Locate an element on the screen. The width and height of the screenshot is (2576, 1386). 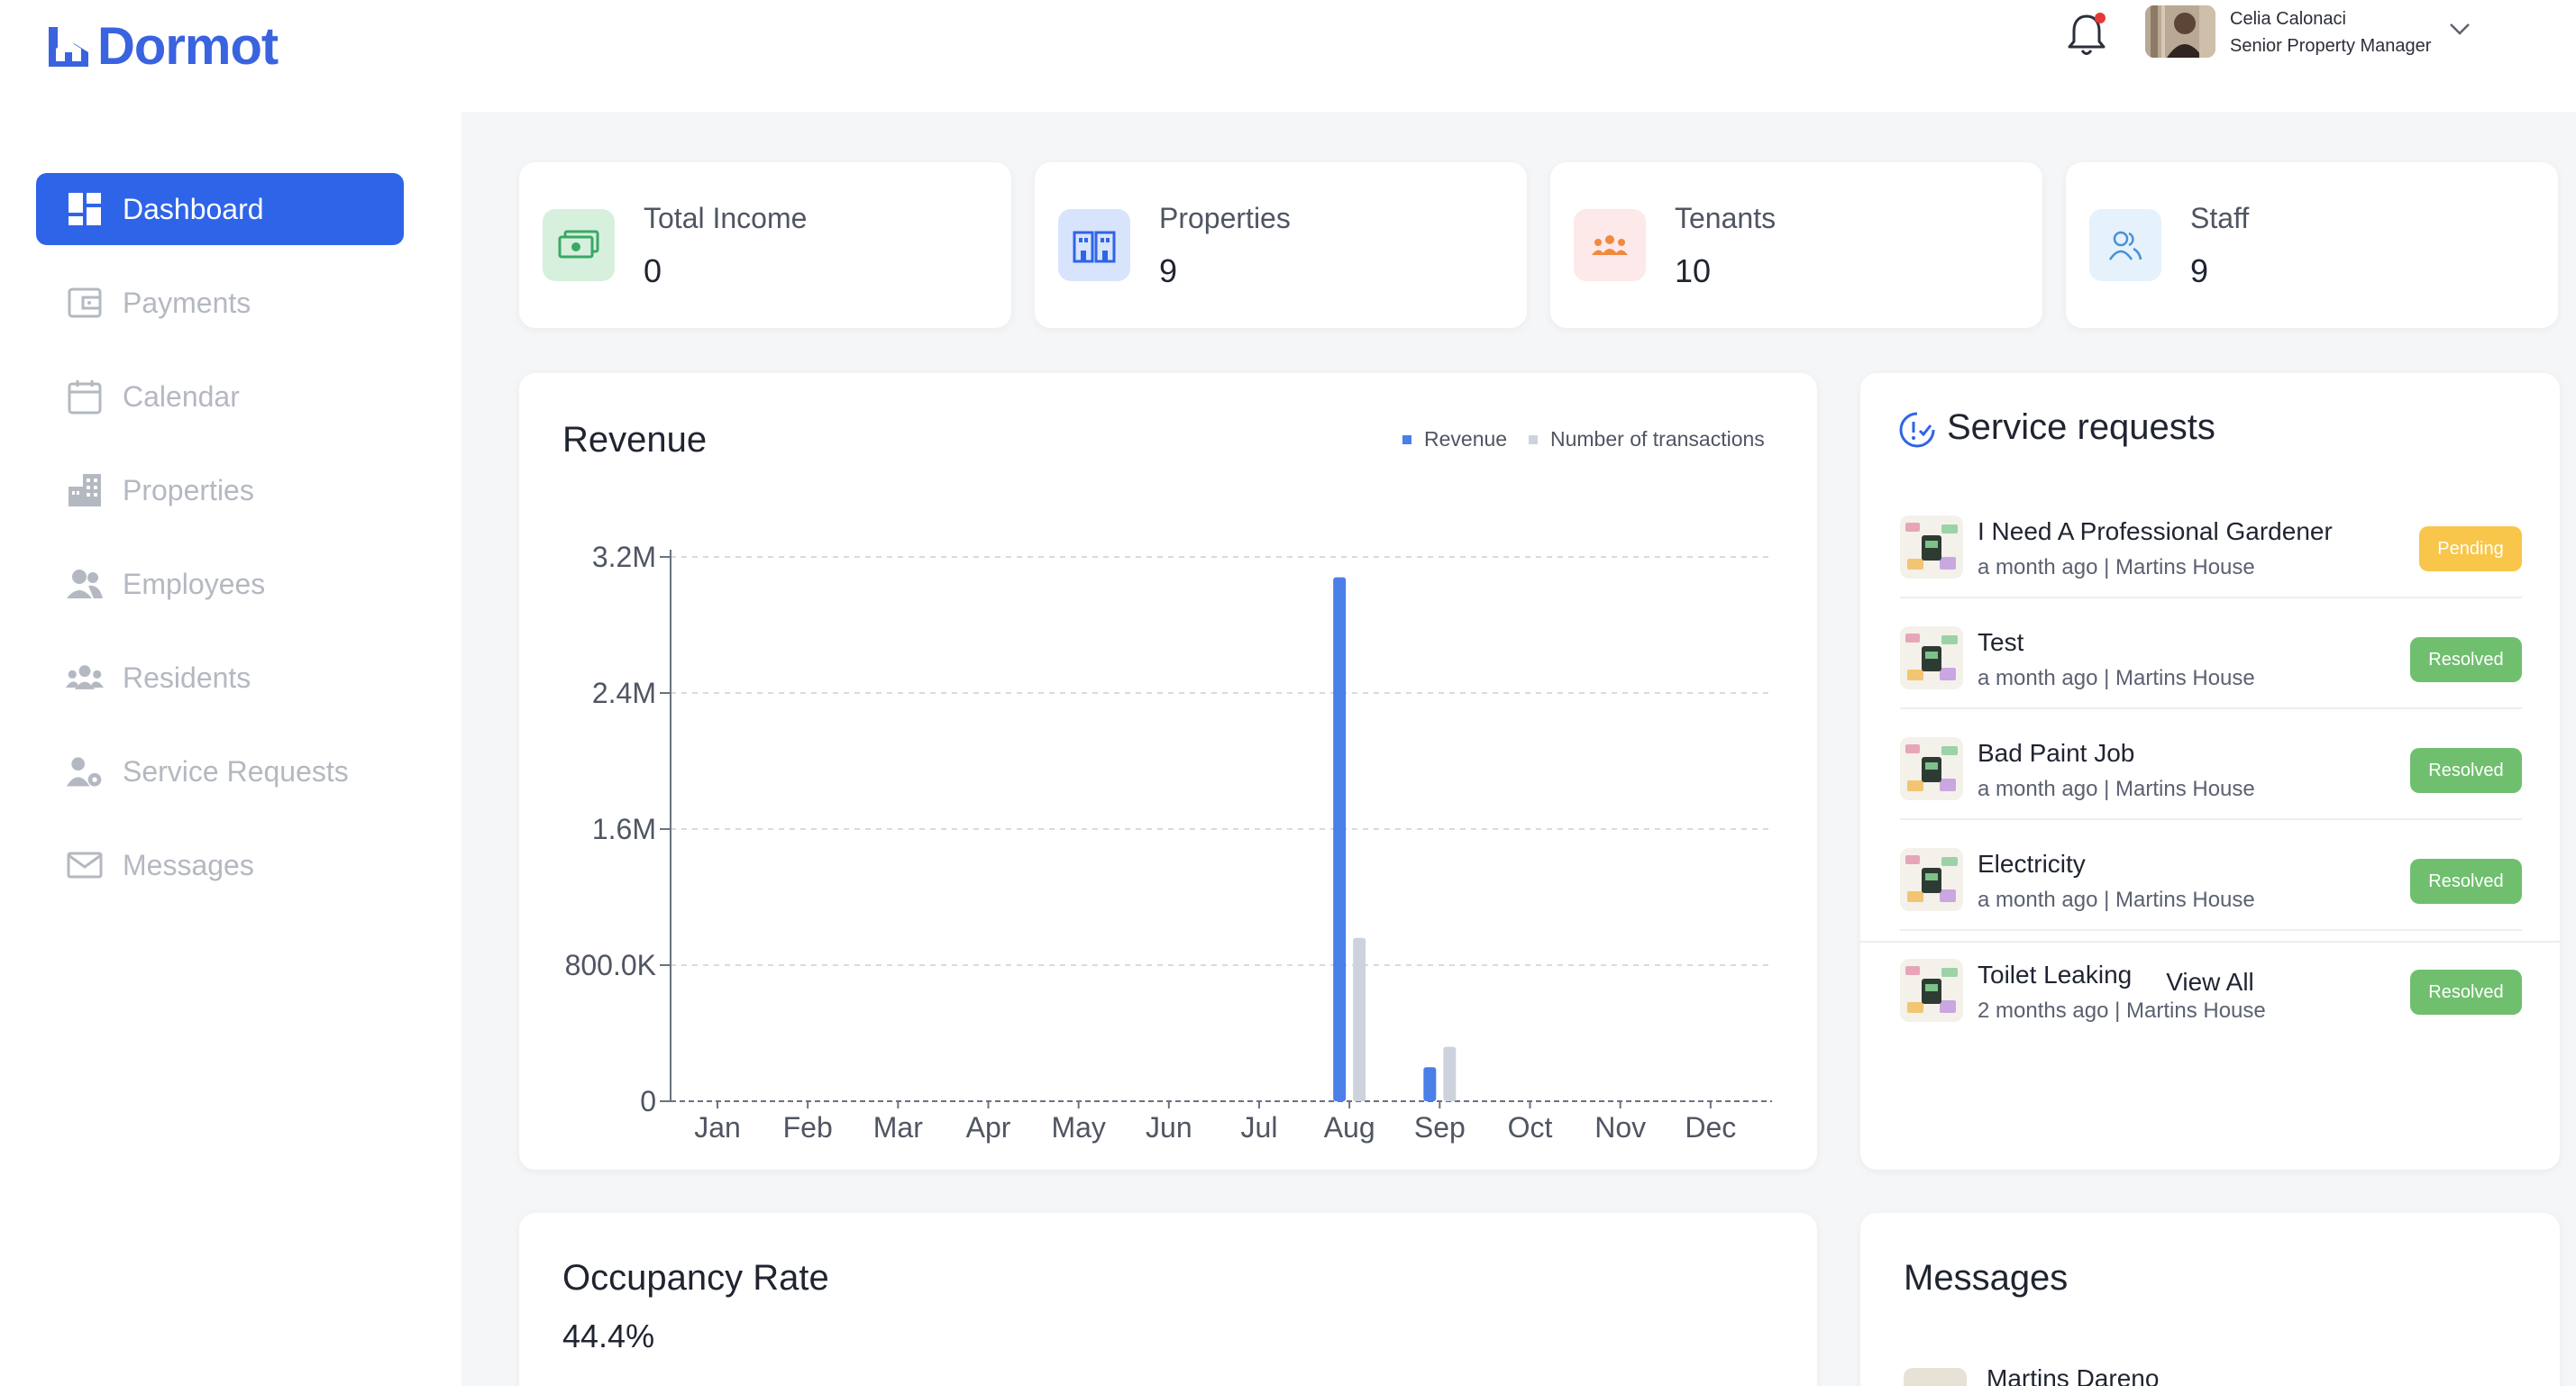
legend-revenue: Revenue is located at coordinates (1454, 439).